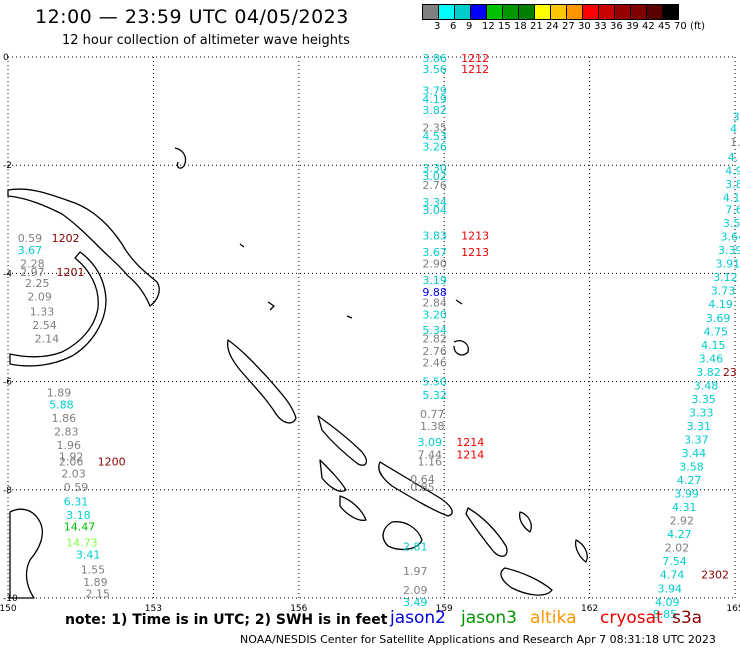  Describe the element at coordinates (581, 551) in the screenshot. I see `rennell-islet` at that location.